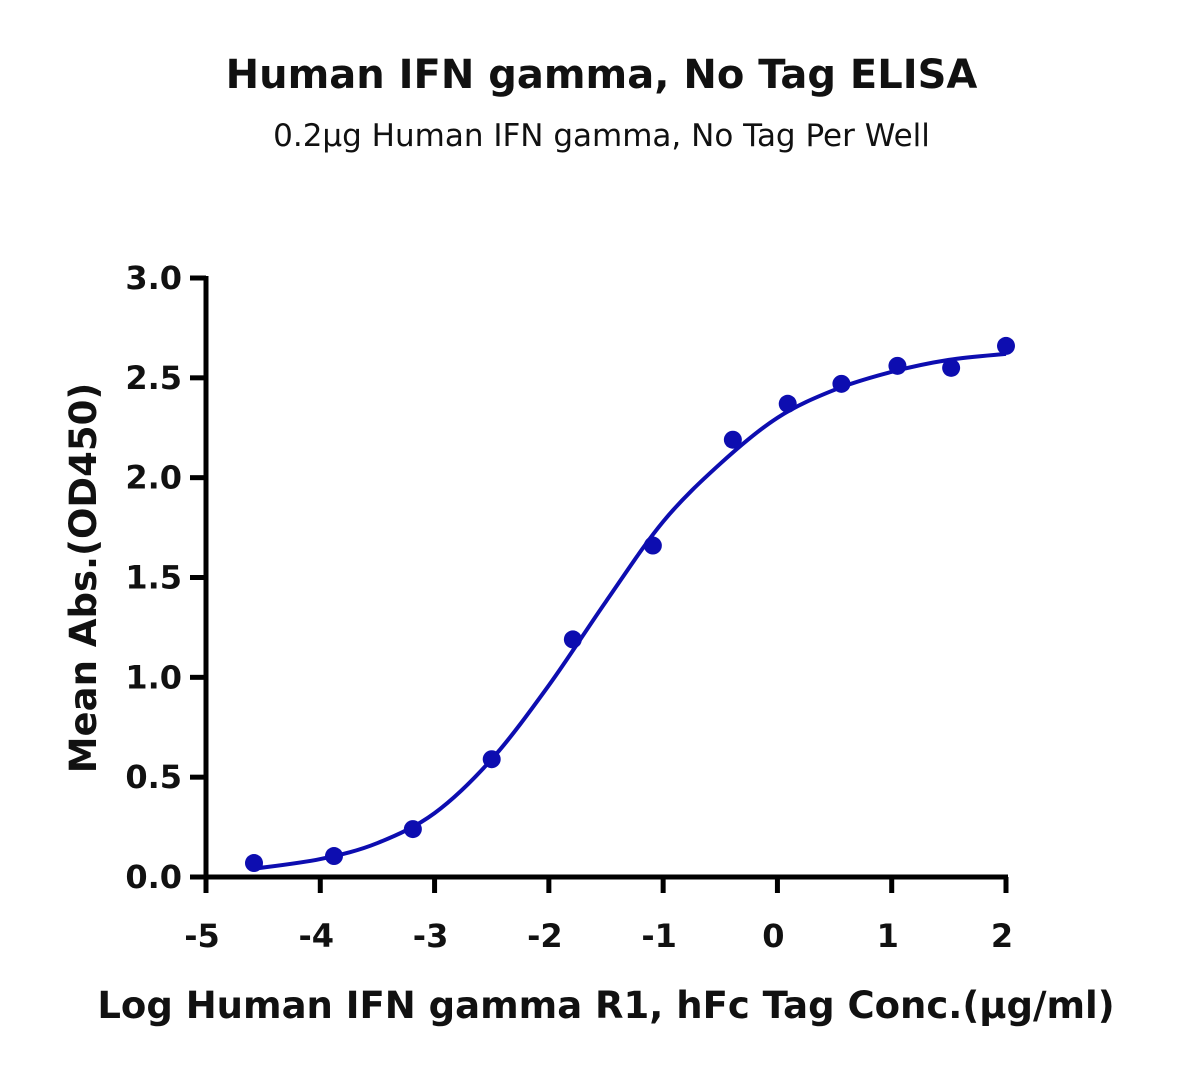 This screenshot has height=1076, width=1203. I want to click on y-tick-label: 1.0, so click(153, 677).